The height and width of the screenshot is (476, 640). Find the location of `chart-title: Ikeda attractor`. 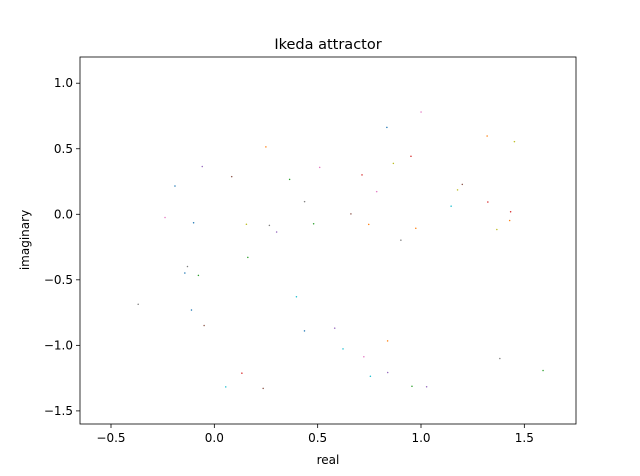

chart-title: Ikeda attractor is located at coordinates (327, 45).